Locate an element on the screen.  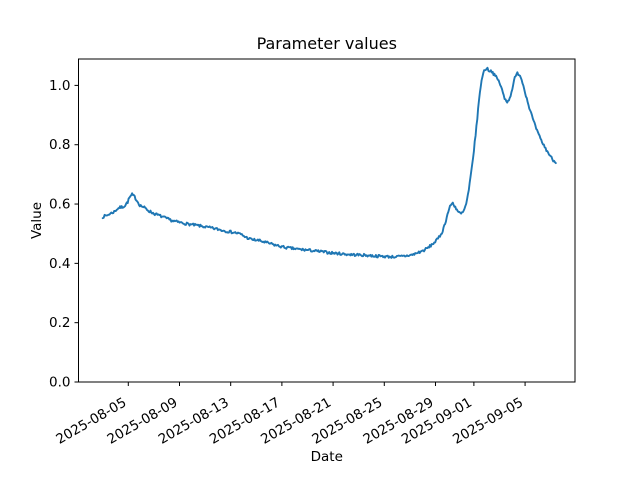
y-axis-ticks: 0.0 0.2 0.4 0.6 0.8 1.0 is located at coordinates (64, 234).